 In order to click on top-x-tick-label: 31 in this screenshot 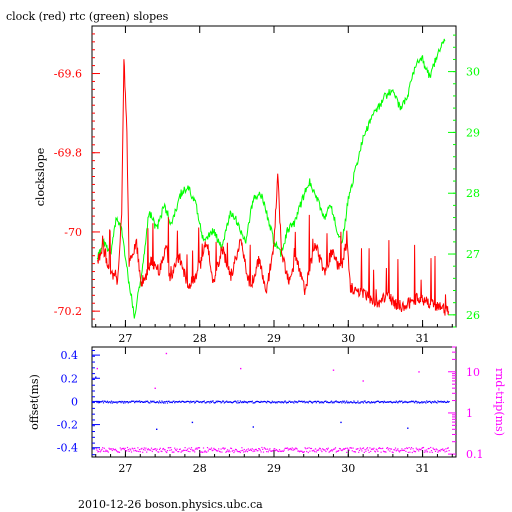, I will do `click(423, 338)`.